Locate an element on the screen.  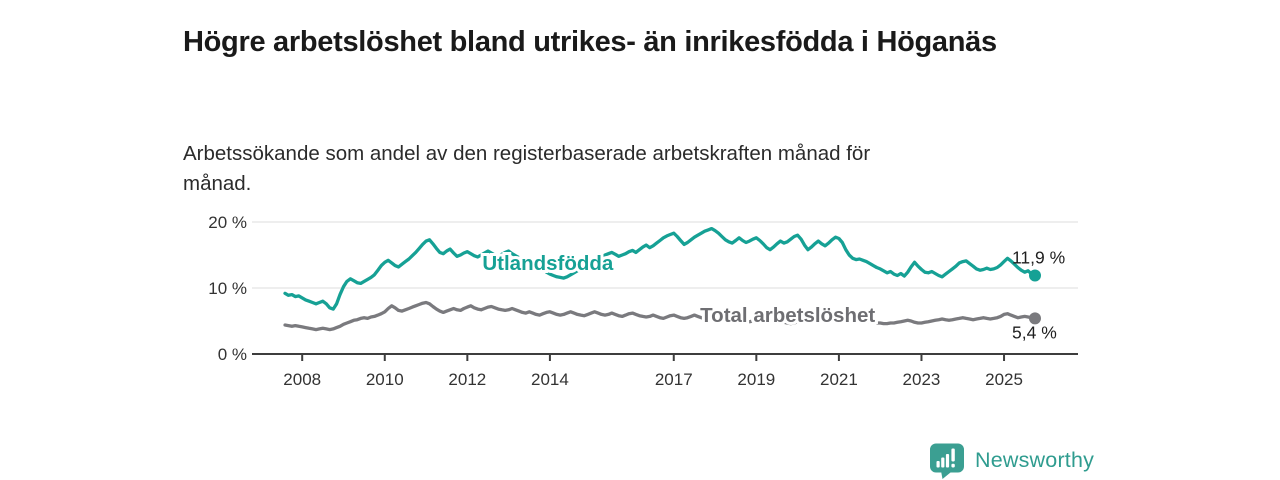
newsworthy-logo: Newsworthy is located at coordinates (1011, 460).